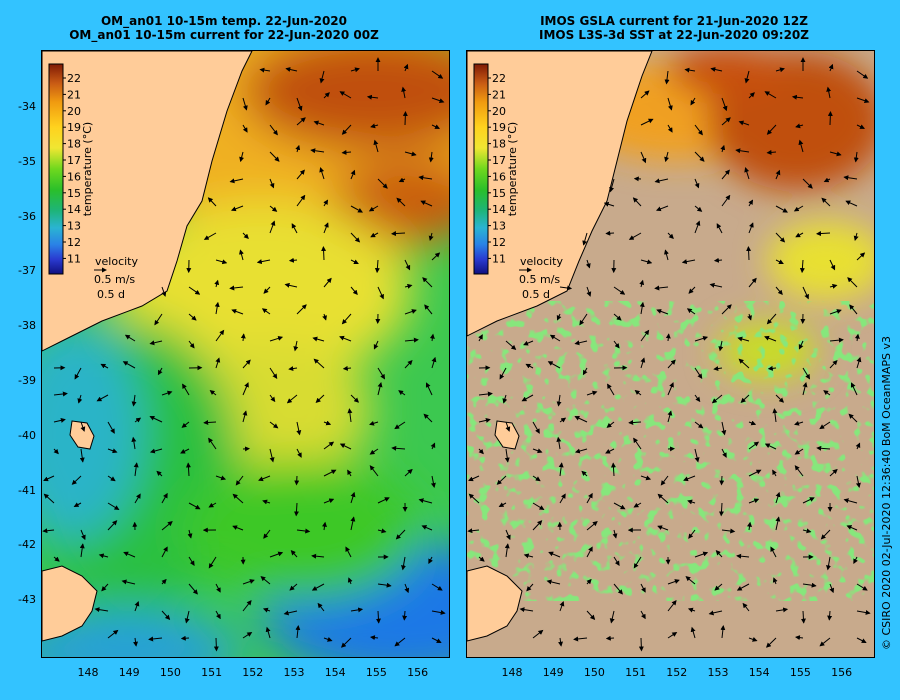  What do you see at coordinates (27, 600) in the screenshot?
I see `lat-tick--43: -43` at bounding box center [27, 600].